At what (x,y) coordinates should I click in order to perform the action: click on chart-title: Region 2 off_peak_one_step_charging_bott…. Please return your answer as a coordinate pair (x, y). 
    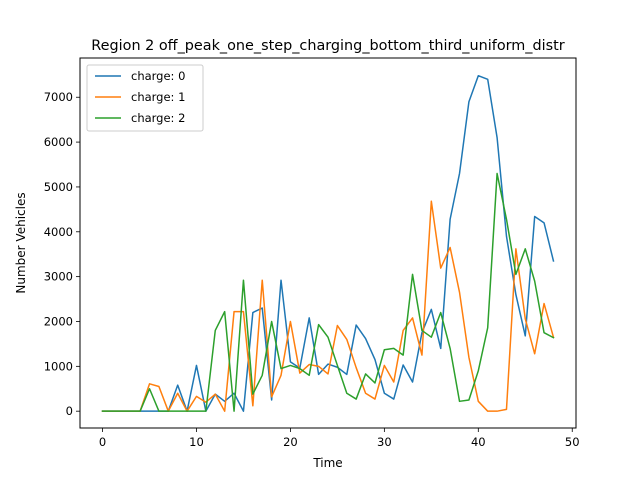
    Looking at the image, I should click on (327, 46).